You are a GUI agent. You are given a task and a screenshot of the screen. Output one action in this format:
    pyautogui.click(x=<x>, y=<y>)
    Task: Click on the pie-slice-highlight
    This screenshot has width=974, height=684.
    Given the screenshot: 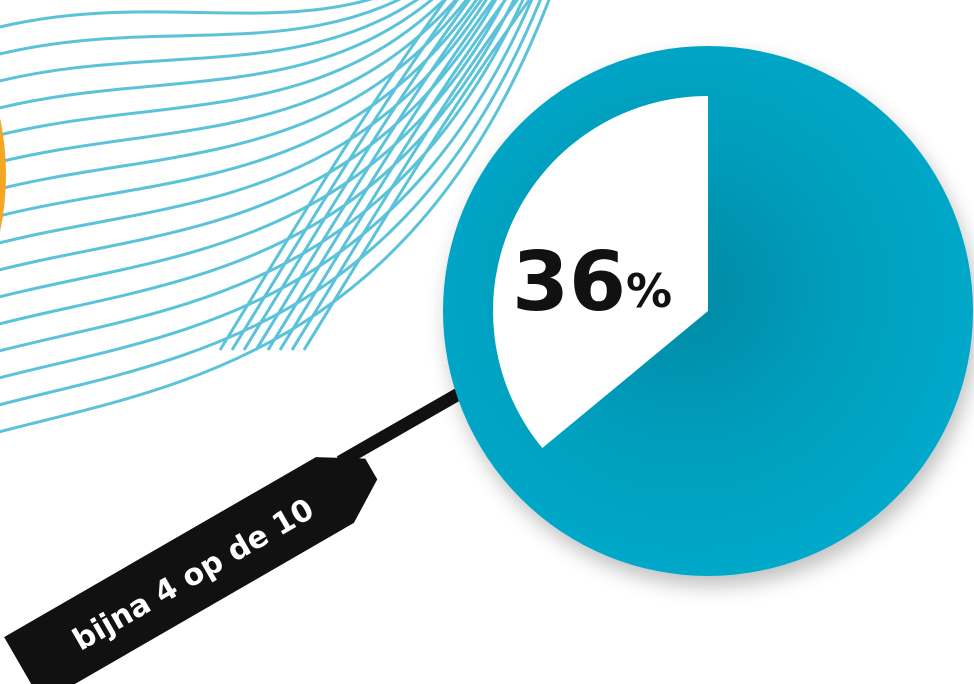 What is the action you would take?
    pyautogui.click(x=600, y=272)
    